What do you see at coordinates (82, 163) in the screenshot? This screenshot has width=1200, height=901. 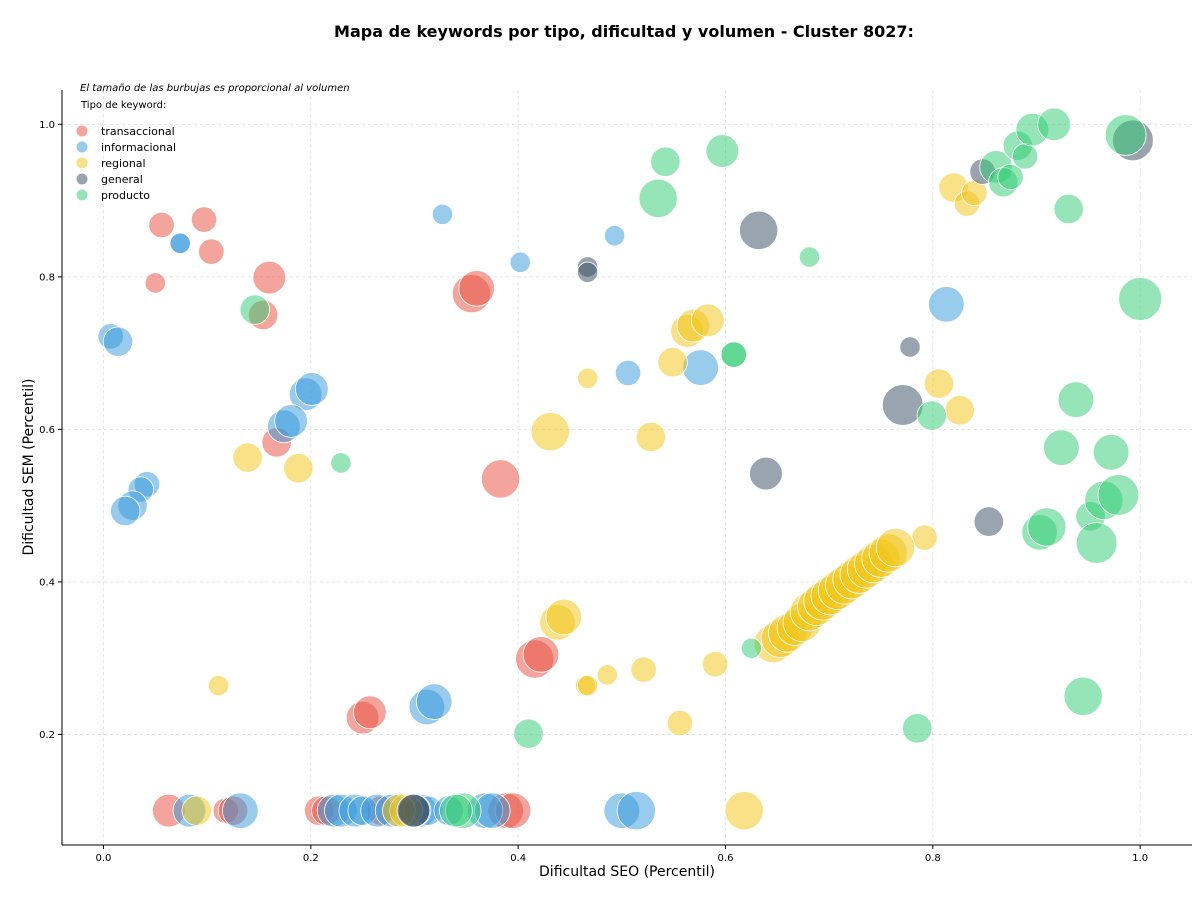 I see `legend-marker-regional` at bounding box center [82, 163].